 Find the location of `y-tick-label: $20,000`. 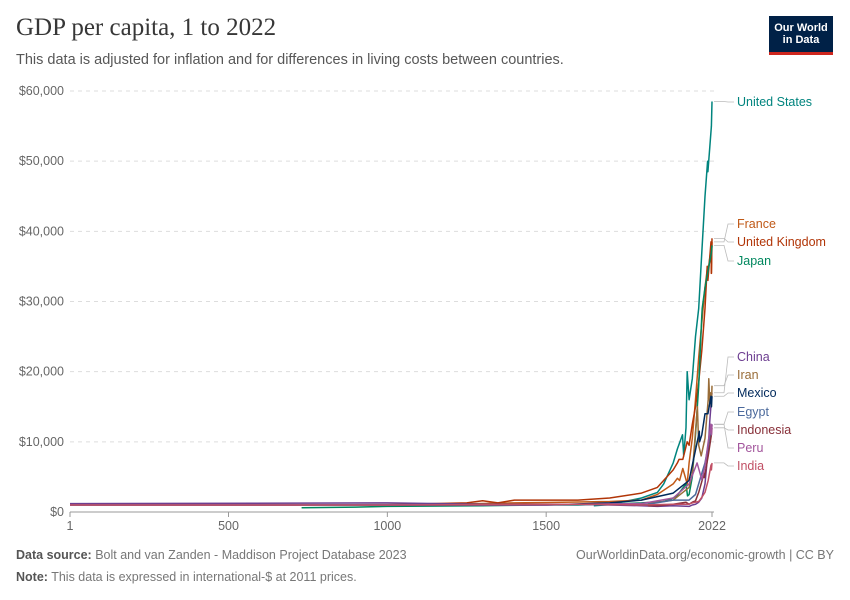

y-tick-label: $20,000 is located at coordinates (41, 372).